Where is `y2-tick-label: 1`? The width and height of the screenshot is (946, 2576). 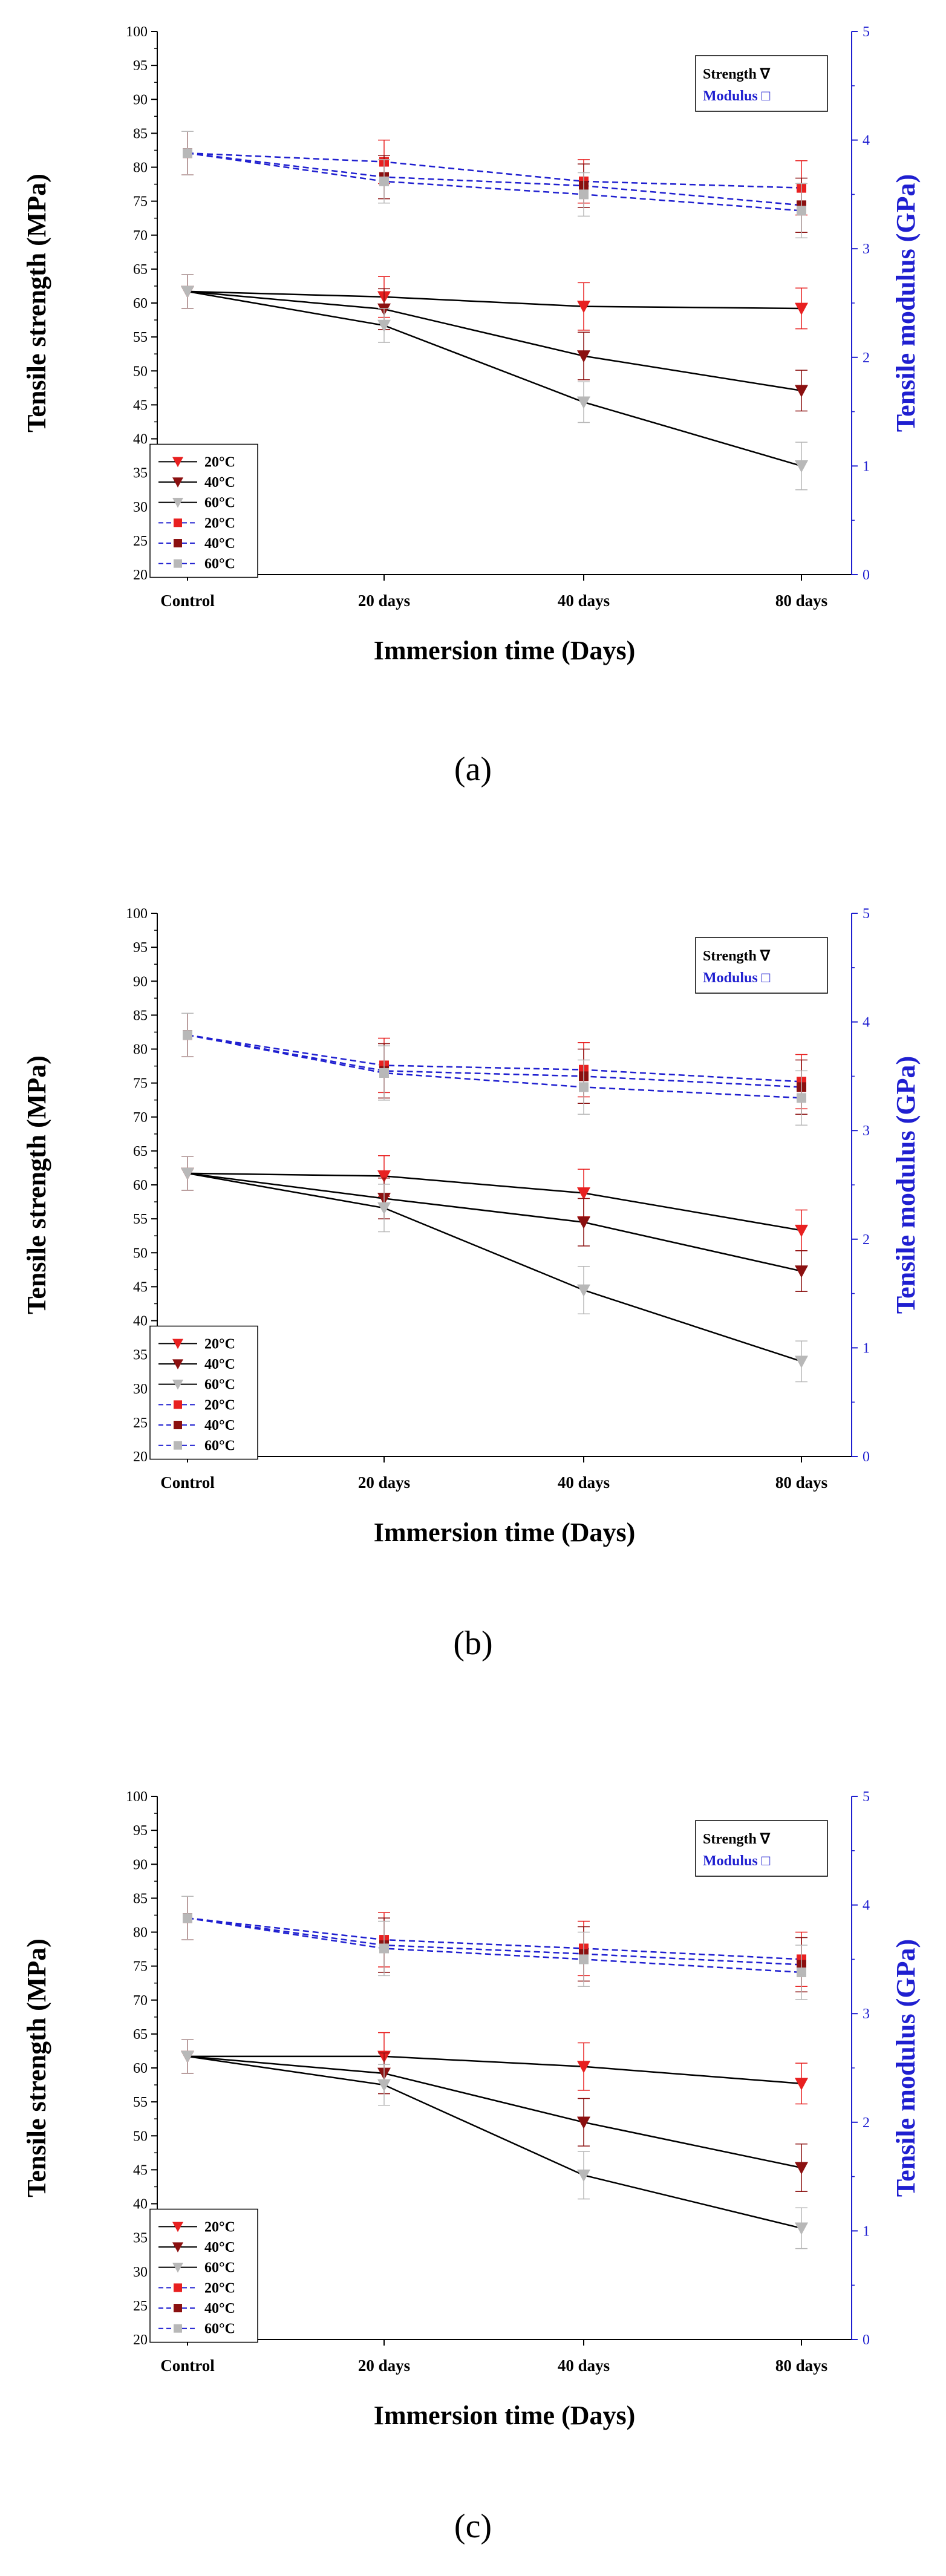
y2-tick-label: 1 is located at coordinates (867, 2231).